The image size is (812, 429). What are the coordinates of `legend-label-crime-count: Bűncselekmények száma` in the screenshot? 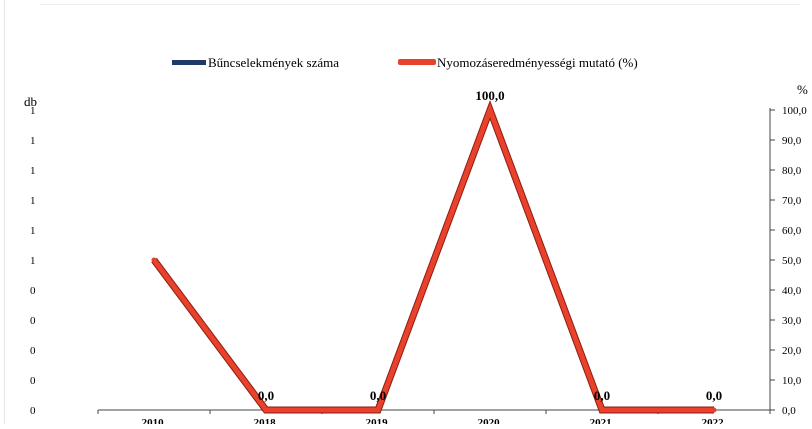 It's located at (273, 62).